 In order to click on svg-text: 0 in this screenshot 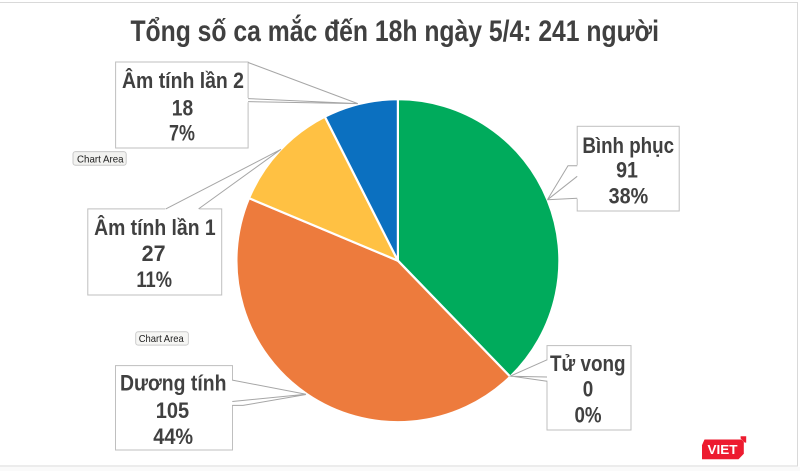, I will do `click(588, 388)`.